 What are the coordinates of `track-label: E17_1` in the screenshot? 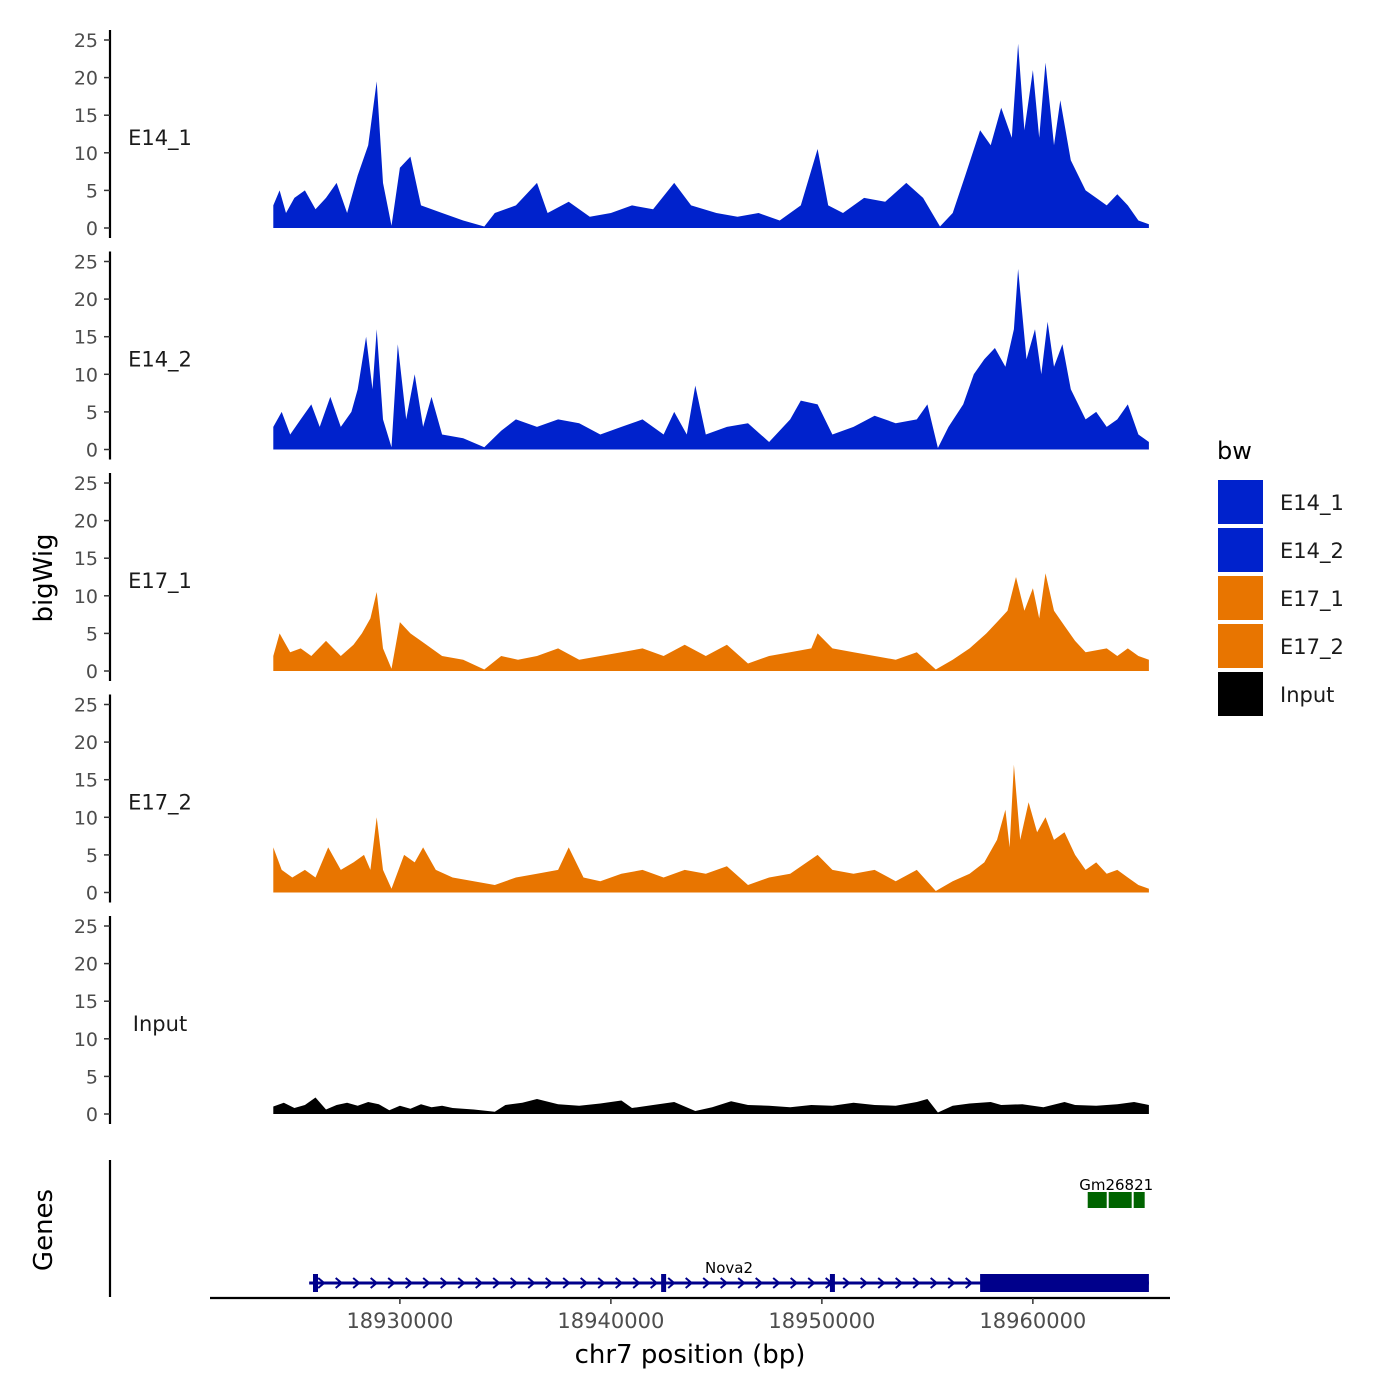 It's located at (160, 581).